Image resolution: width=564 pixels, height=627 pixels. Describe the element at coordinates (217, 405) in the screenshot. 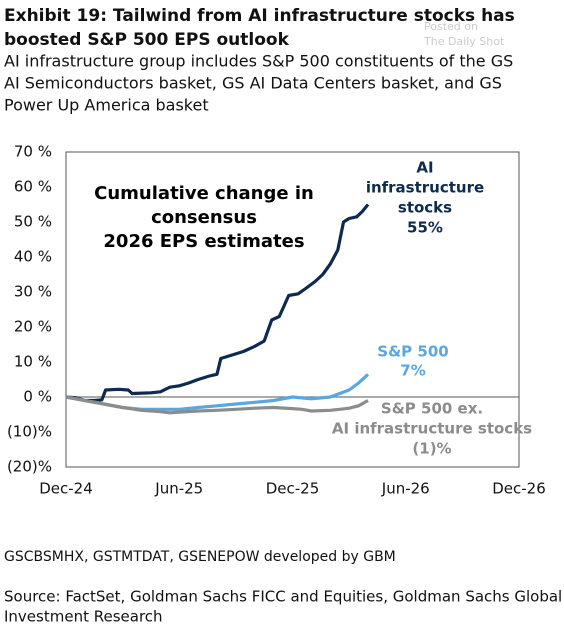

I see `series-line` at that location.